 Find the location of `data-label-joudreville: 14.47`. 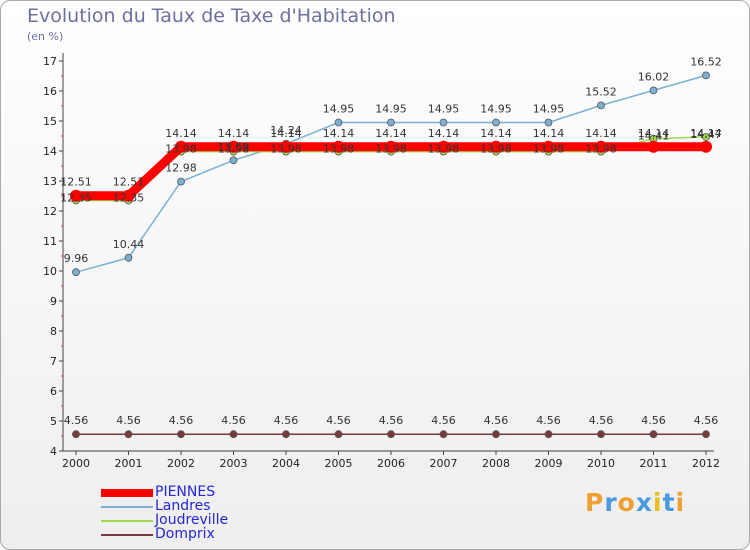

data-label-joudreville: 14.47 is located at coordinates (706, 134).